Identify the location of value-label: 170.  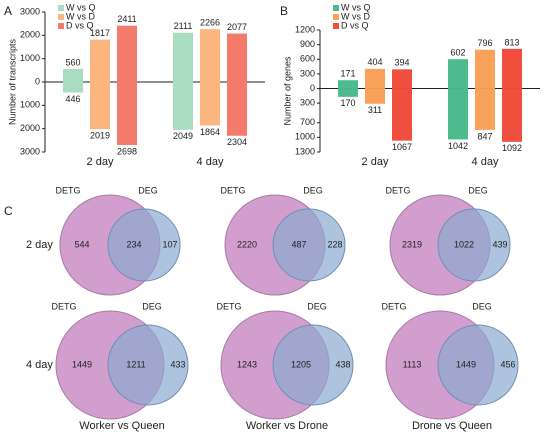
(347, 103).